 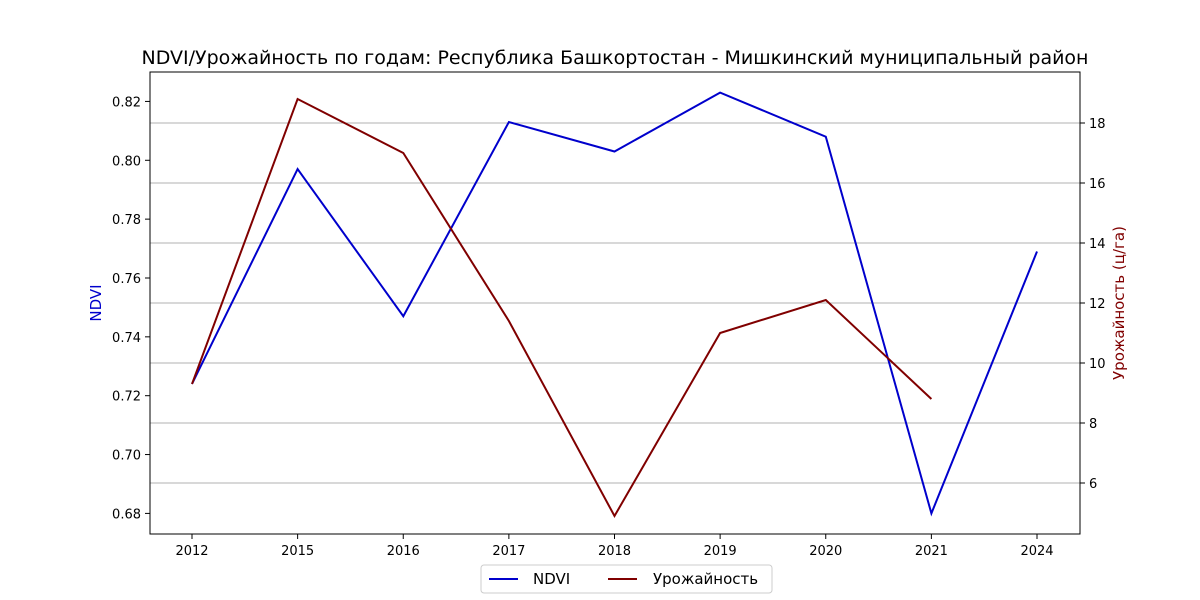 What do you see at coordinates (126, 514) in the screenshot?
I see `y-left-tick-label: 0.68` at bounding box center [126, 514].